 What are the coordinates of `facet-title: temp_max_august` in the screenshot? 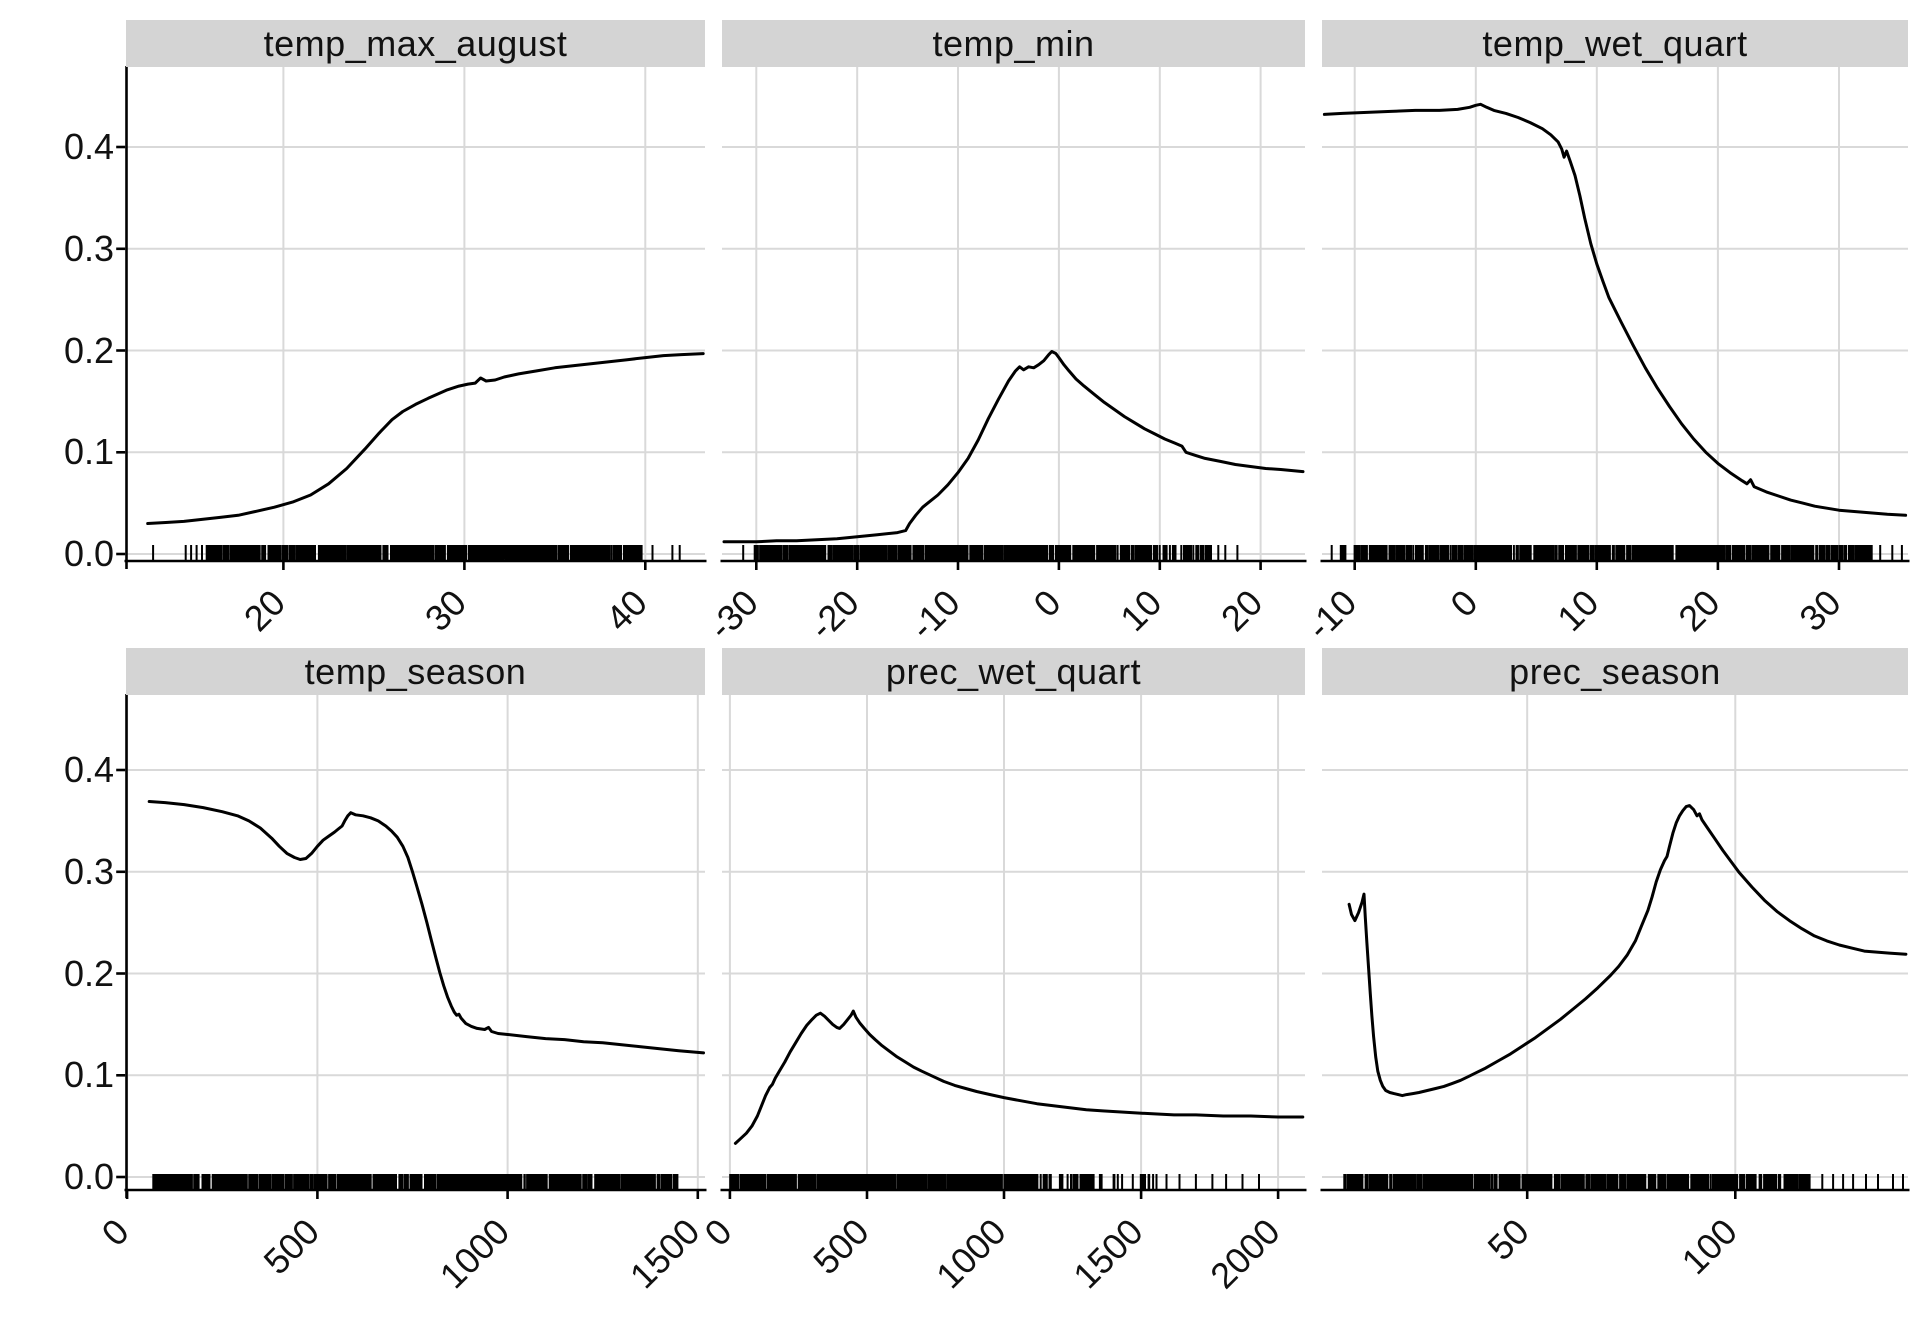 It's located at (415, 43).